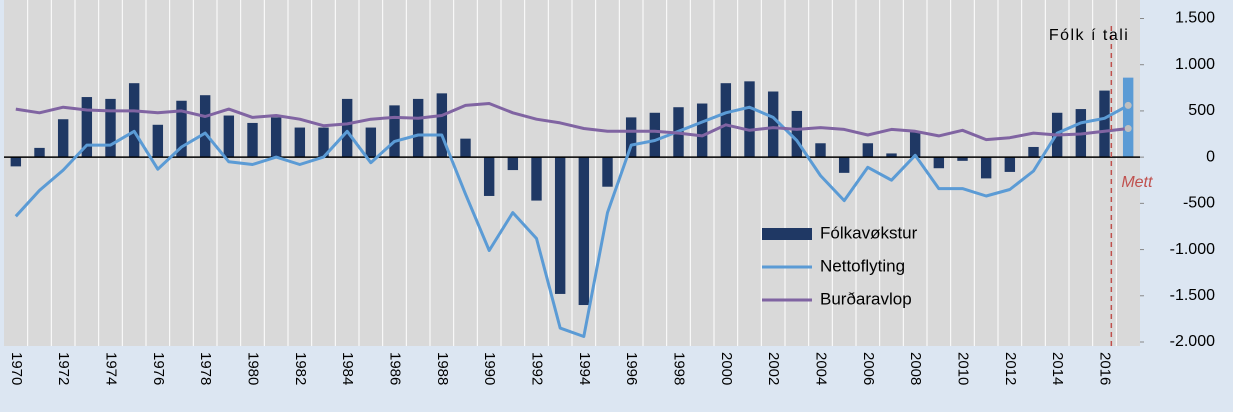  Describe the element at coordinates (1195, 64) in the screenshot. I see `y-tick-label: 1.000` at that location.